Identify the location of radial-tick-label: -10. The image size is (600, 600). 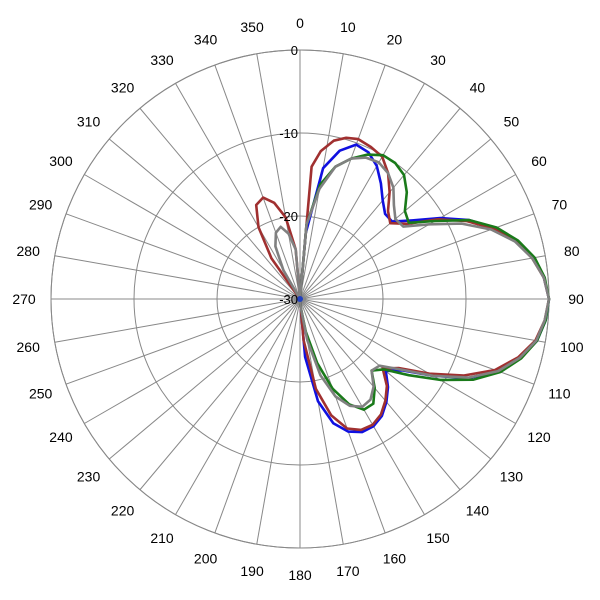
(288, 133).